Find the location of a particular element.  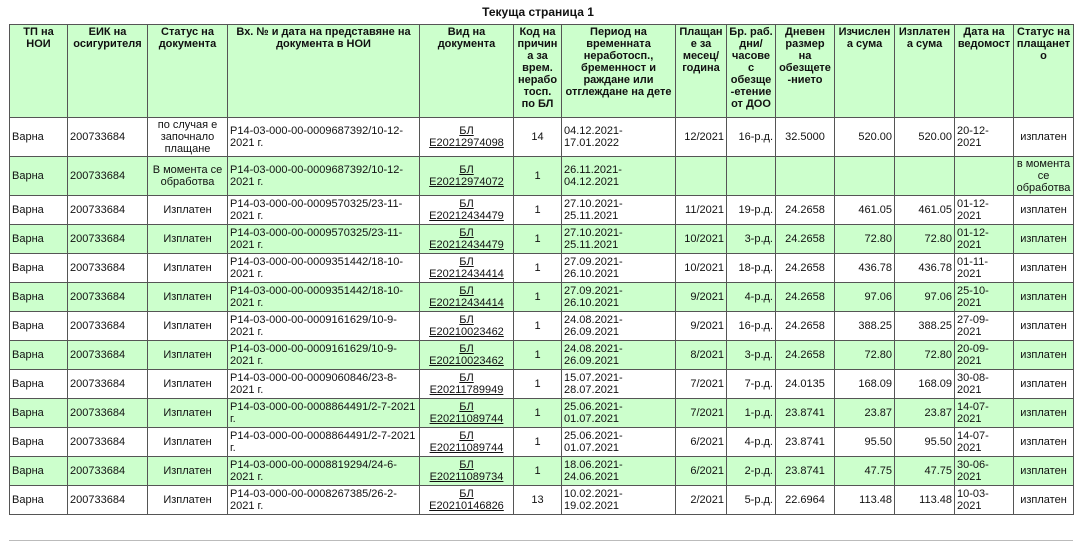

table-cell: 16-р.д. is located at coordinates (751, 137).